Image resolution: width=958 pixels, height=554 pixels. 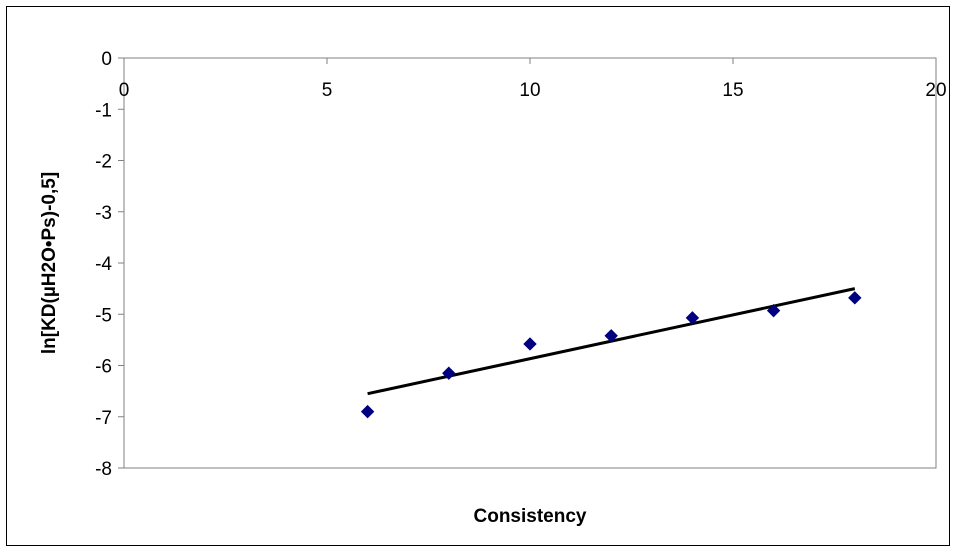 I want to click on x-tick-label: 0, so click(x=124, y=90).